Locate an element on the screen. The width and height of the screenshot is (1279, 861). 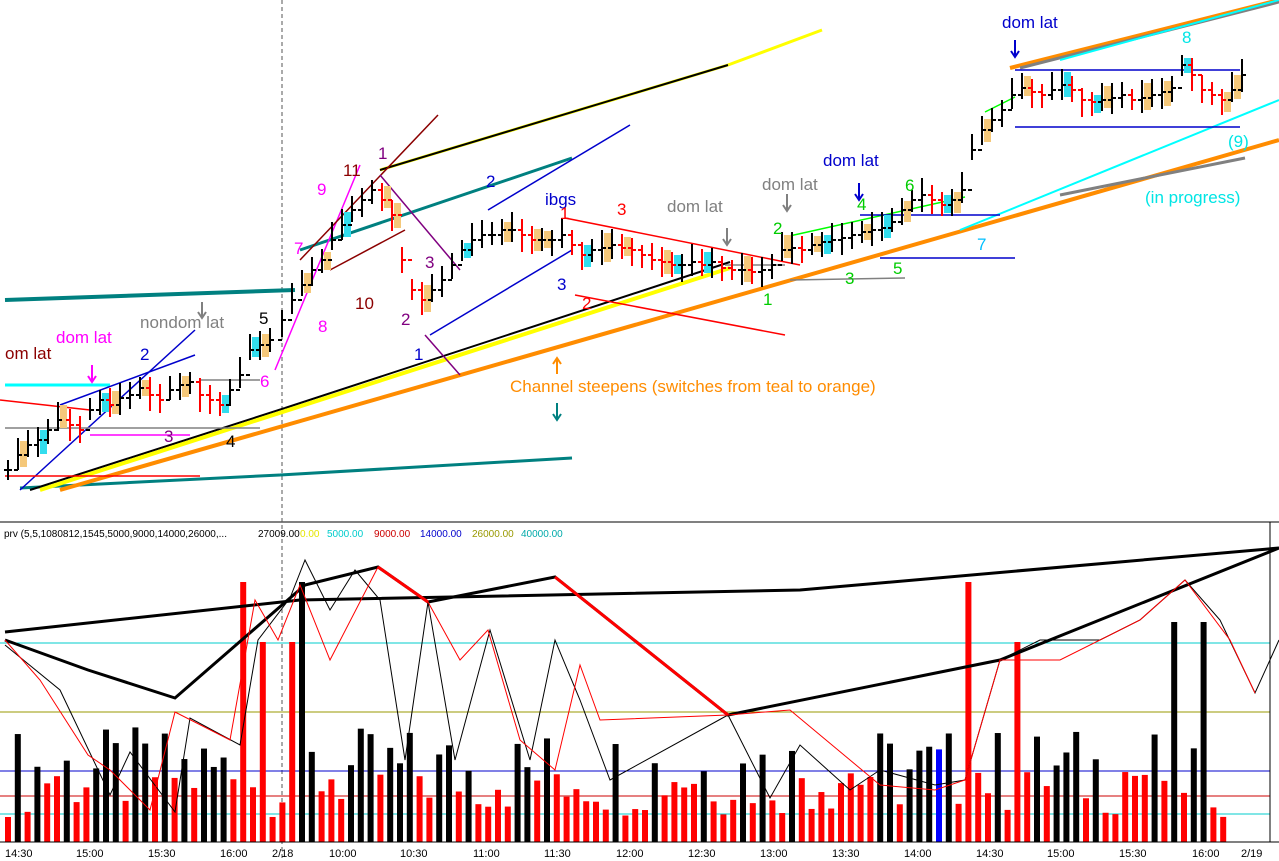
legend-entry: 9000.00 is located at coordinates (392, 534).